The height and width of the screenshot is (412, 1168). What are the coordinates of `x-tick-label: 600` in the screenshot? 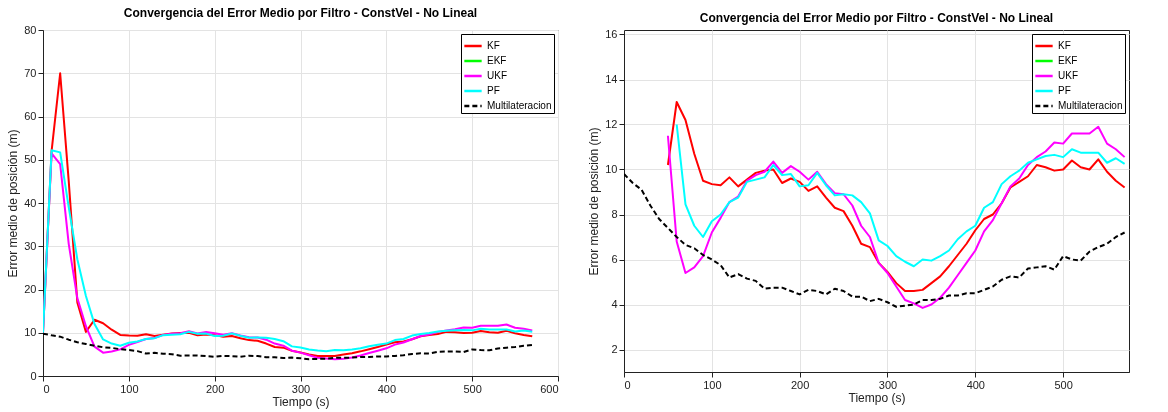 It's located at (549, 388).